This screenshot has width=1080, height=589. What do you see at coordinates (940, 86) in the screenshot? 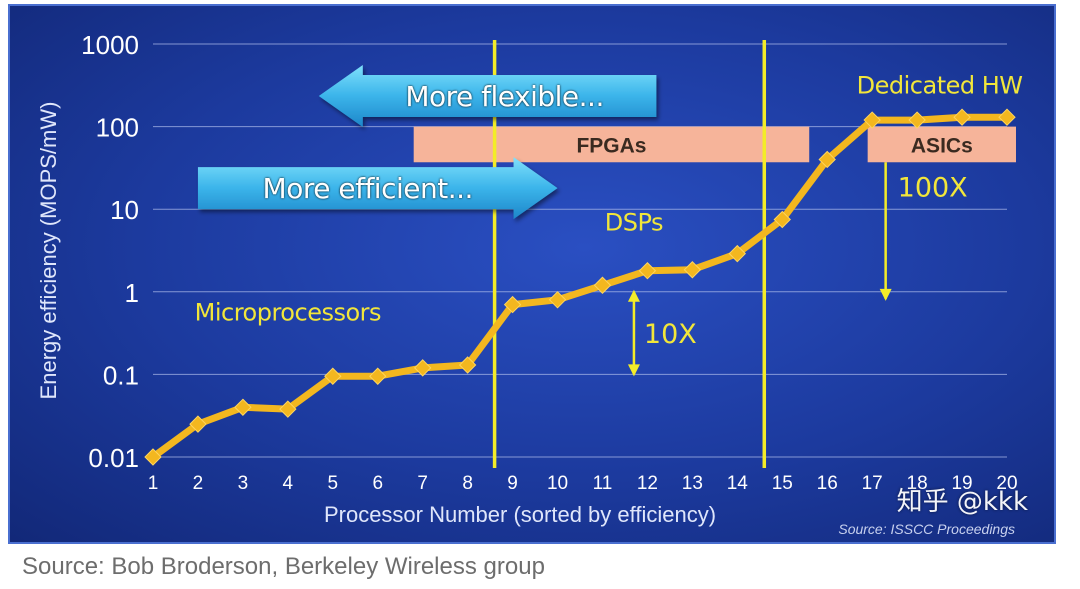
I see `category-label: Dedicated HW` at bounding box center [940, 86].